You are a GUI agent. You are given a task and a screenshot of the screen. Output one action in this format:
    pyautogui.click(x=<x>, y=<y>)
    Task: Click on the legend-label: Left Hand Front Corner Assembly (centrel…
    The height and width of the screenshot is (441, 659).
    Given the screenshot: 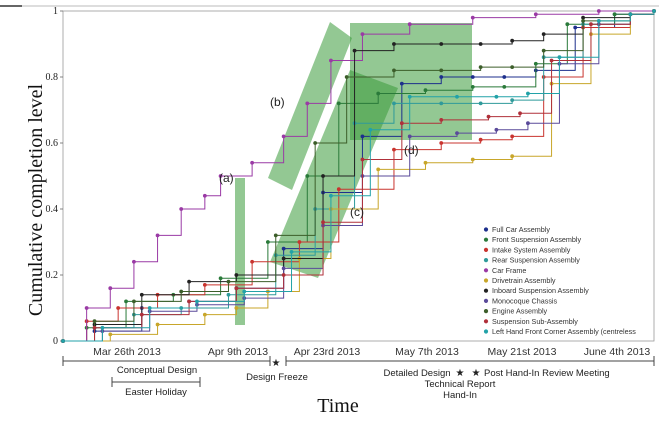 What is the action you would take?
    pyautogui.click(x=564, y=331)
    